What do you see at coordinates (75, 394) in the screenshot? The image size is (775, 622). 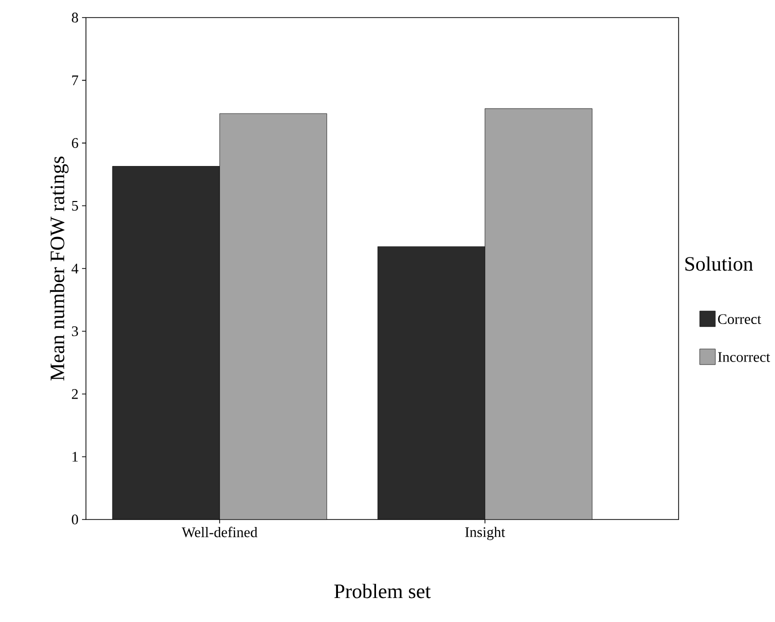 I see `y-tick-label: 2` at bounding box center [75, 394].